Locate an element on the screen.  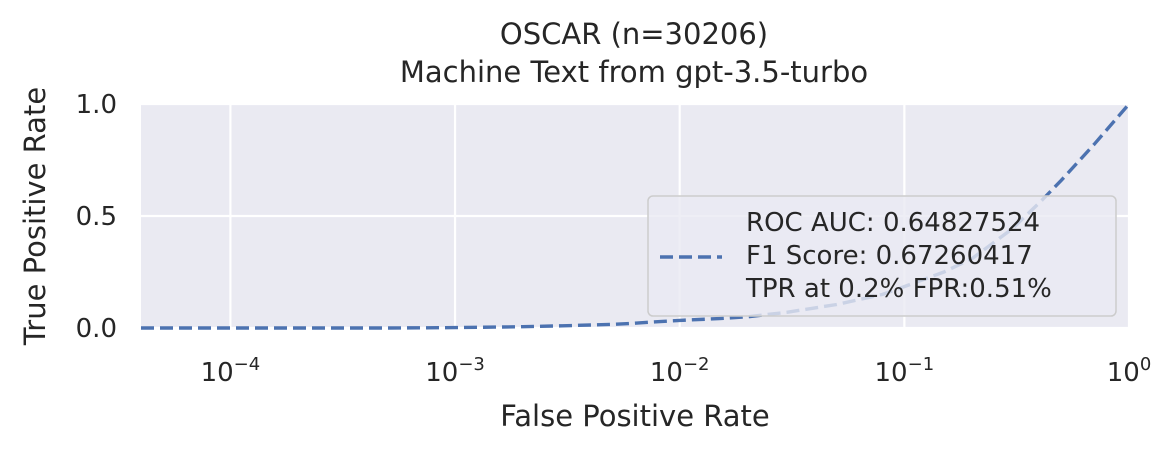
x-tick-label: 10⁻³ is located at coordinates (455, 371).